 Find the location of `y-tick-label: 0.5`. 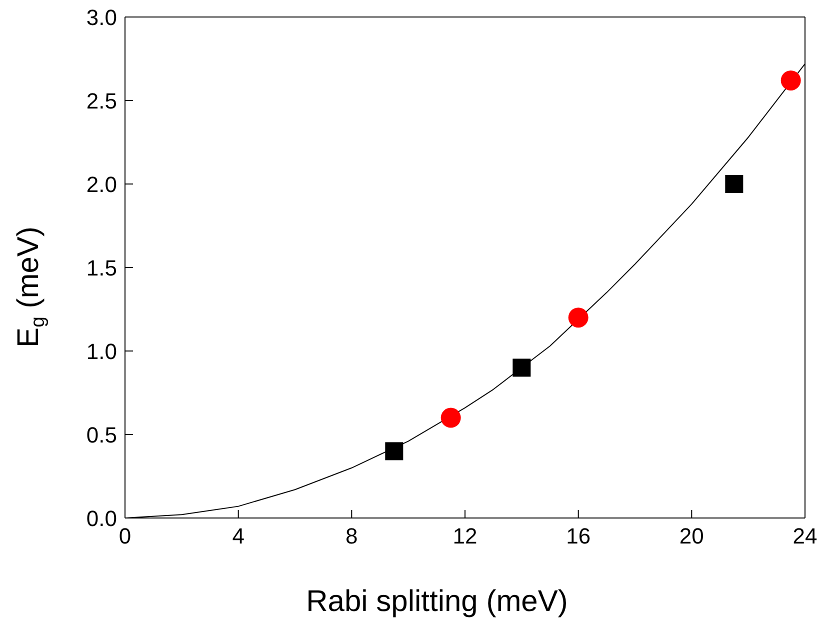

y-tick-label: 0.5 is located at coordinates (101, 435).